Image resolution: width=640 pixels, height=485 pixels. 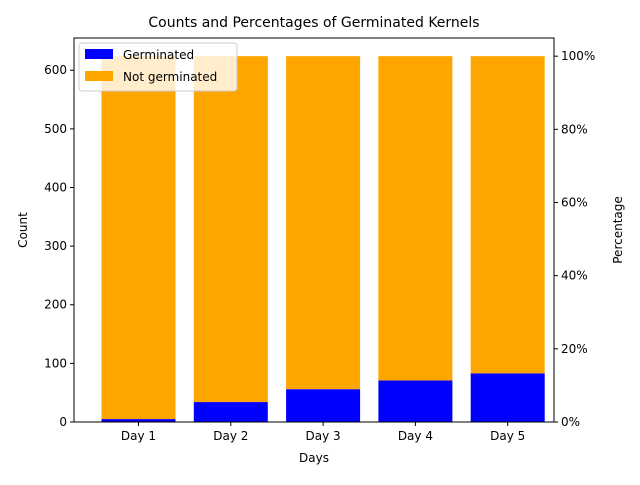 I want to click on y-tick-label: 300, so click(x=55, y=246).